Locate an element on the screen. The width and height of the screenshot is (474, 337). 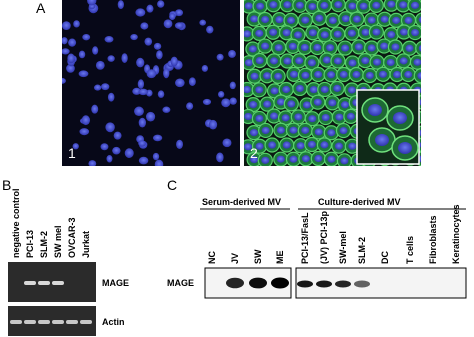
lane-label: ME is located at coordinates (280, 258).